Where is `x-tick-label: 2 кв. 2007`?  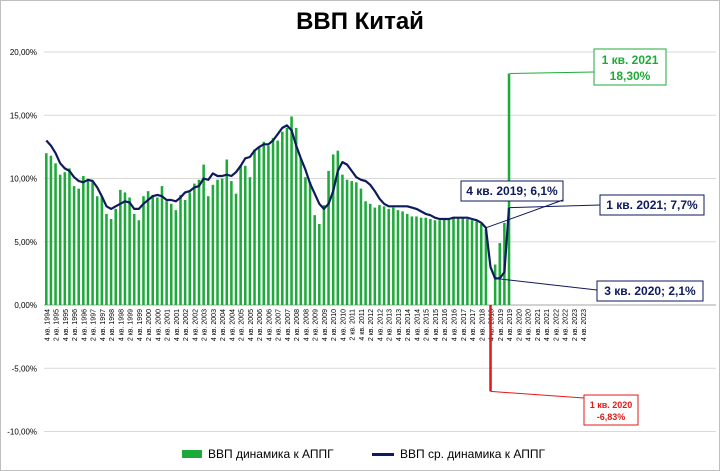 x-tick-label: 2 кв. 2007 is located at coordinates (279, 325).